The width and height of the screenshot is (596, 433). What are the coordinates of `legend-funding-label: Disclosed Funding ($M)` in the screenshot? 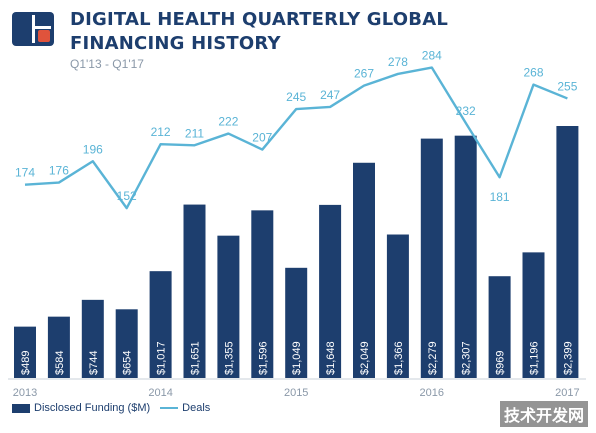 It's located at (92, 408).